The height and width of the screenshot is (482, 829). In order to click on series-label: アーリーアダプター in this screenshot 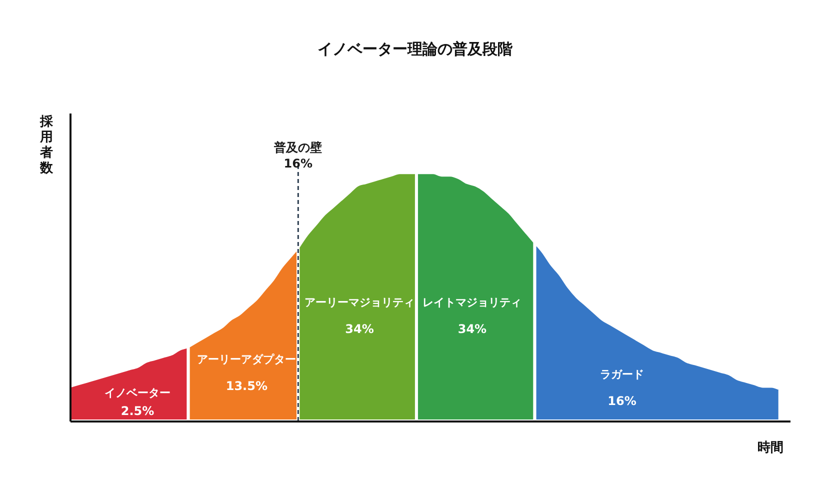, I will do `click(246, 359)`.